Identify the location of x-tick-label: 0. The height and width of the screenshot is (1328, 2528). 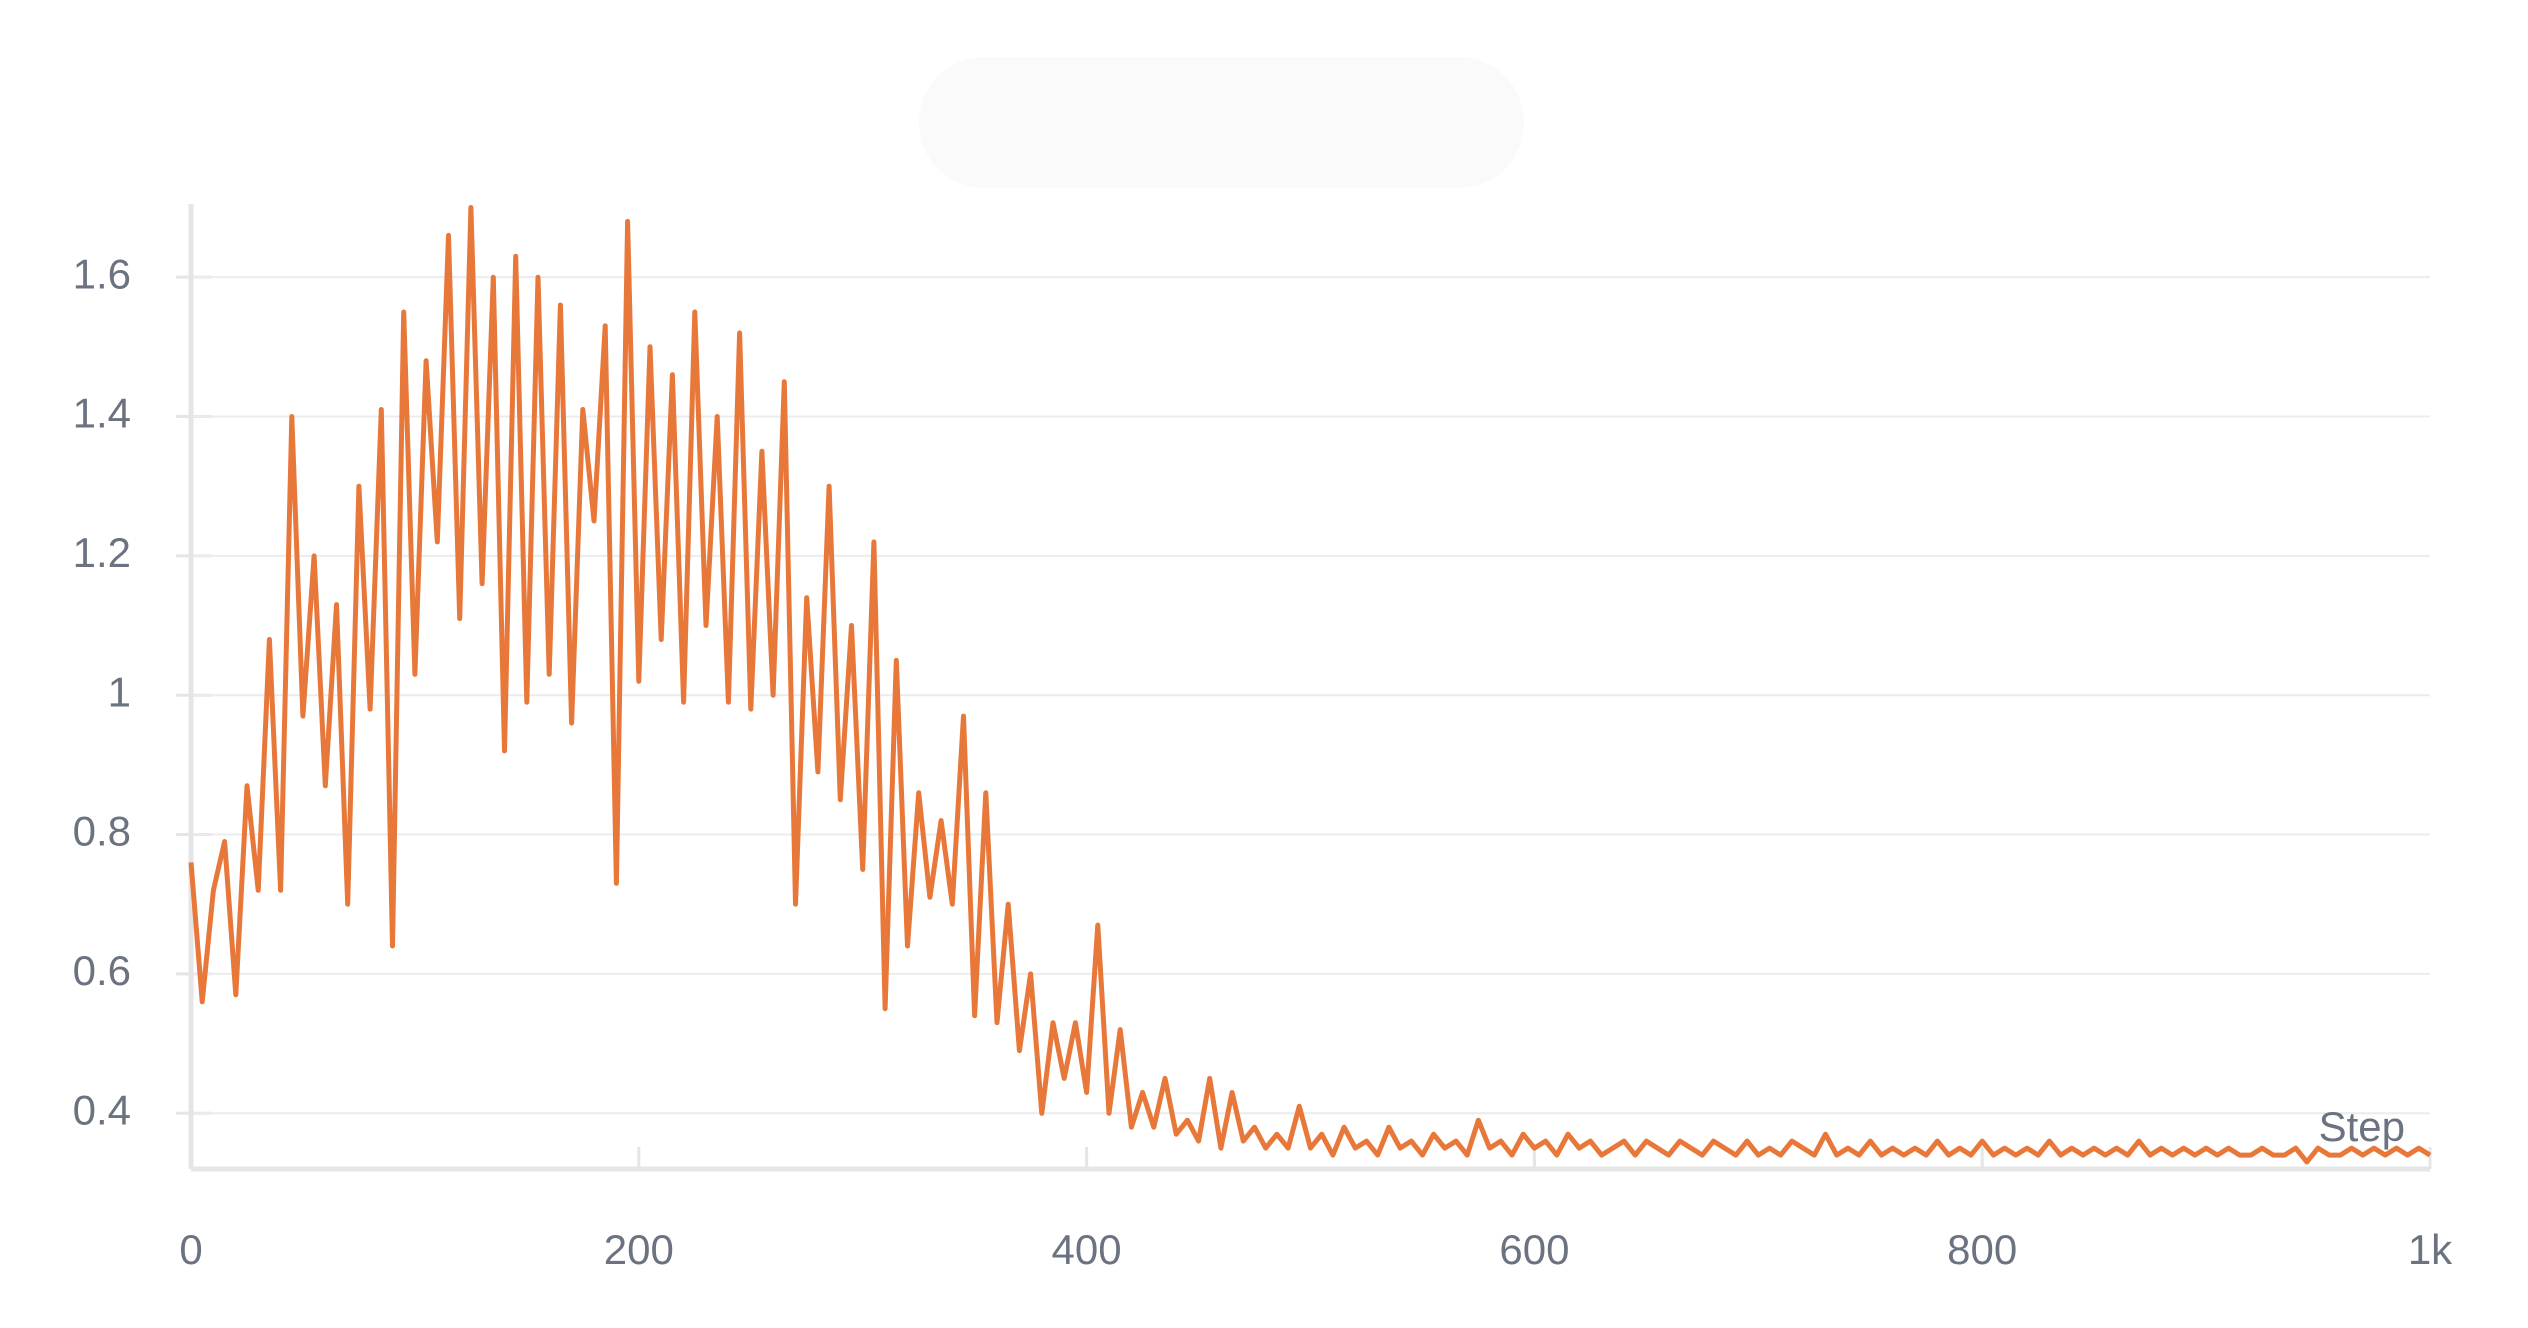
(190, 1249).